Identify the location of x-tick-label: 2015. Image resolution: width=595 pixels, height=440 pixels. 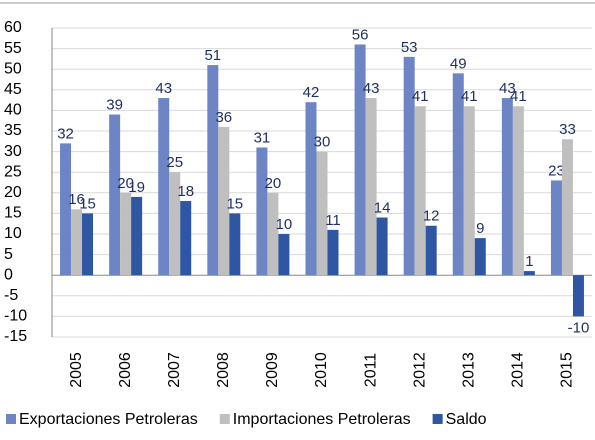
(567, 370).